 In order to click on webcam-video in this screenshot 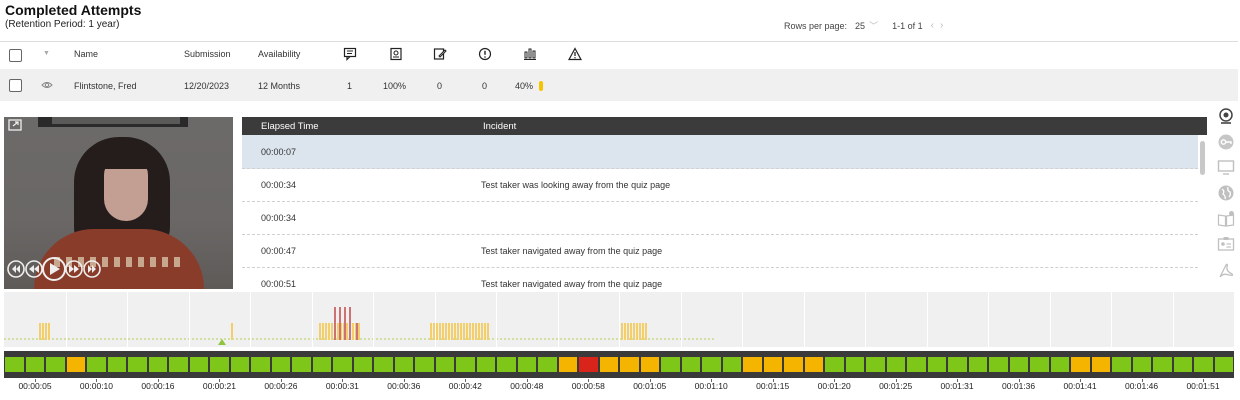, I will do `click(118, 203)`.